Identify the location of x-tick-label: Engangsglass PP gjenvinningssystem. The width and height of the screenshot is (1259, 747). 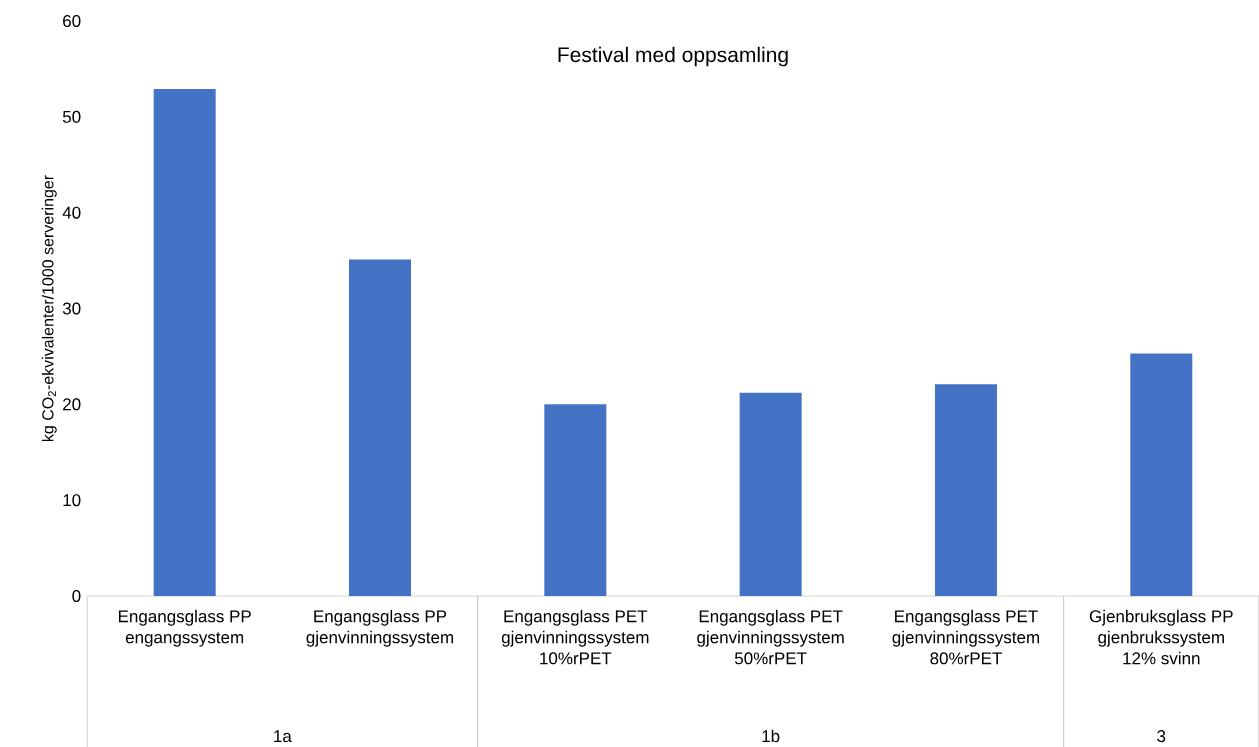
(380, 628).